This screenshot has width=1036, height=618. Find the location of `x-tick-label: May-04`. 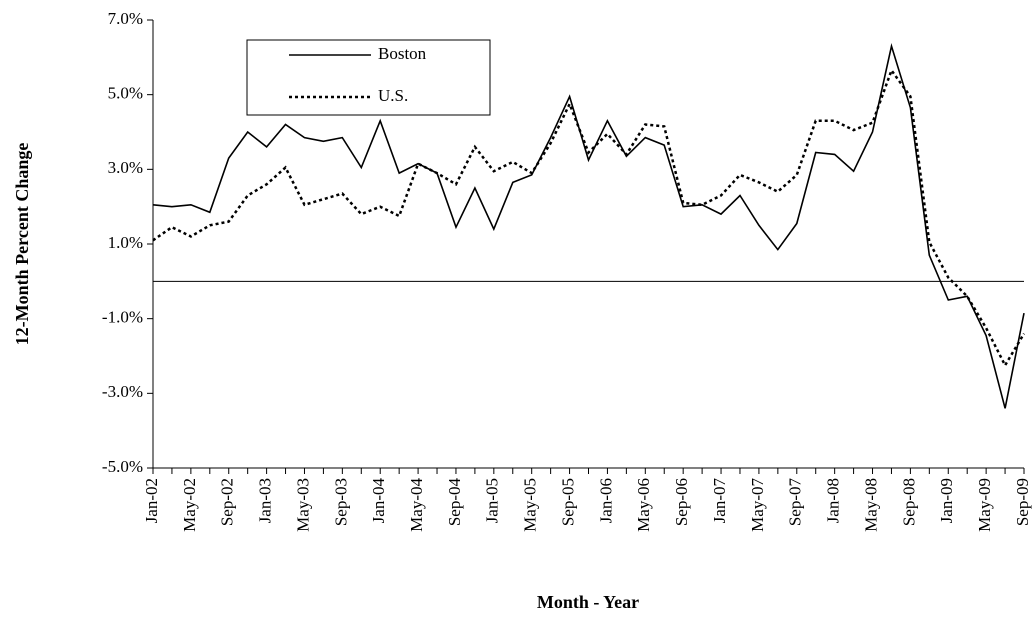

x-tick-label: May-04 is located at coordinates (416, 505).